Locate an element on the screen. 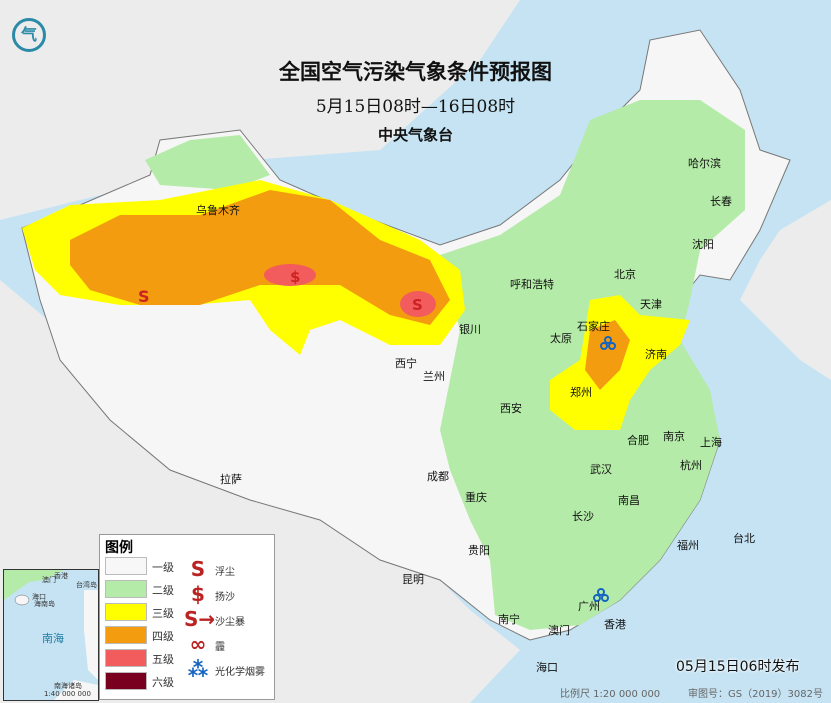 The height and width of the screenshot is (703, 831). legend: 图例 一级二级三级四级五级六级 S 浮尘 $ 扬沙 S→ 沙尘暴 ∞ 霾 ⁂ 光化学烟雾 is located at coordinates (187, 617).